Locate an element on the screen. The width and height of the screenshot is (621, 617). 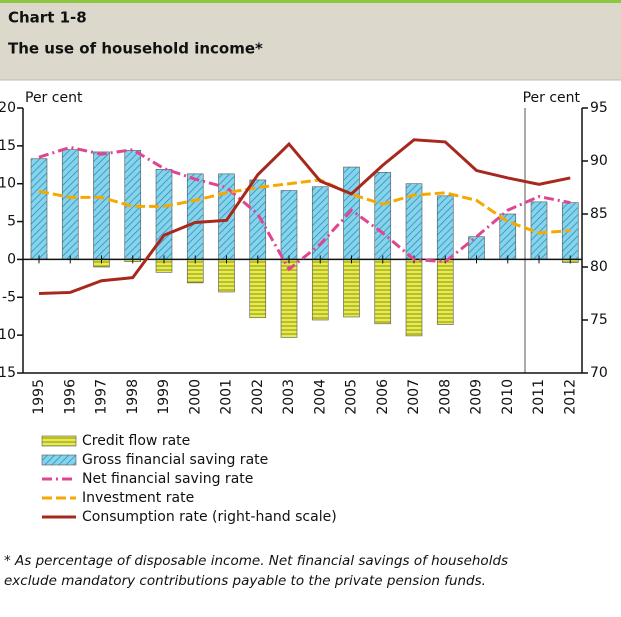
line is located at coordinates (304, 206).